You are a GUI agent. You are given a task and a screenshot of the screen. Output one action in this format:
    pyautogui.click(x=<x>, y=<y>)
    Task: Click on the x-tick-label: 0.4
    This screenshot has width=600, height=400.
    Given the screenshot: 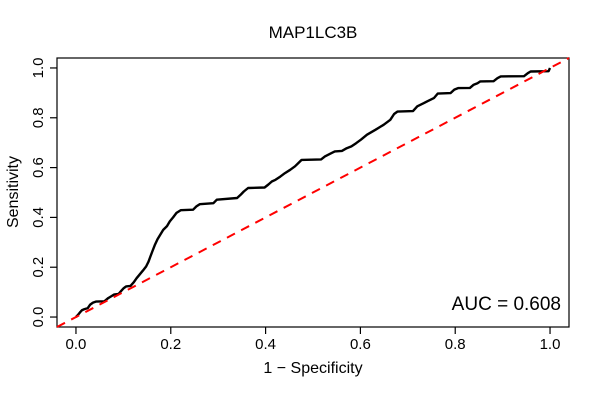 What is the action you would take?
    pyautogui.click(x=265, y=344)
    